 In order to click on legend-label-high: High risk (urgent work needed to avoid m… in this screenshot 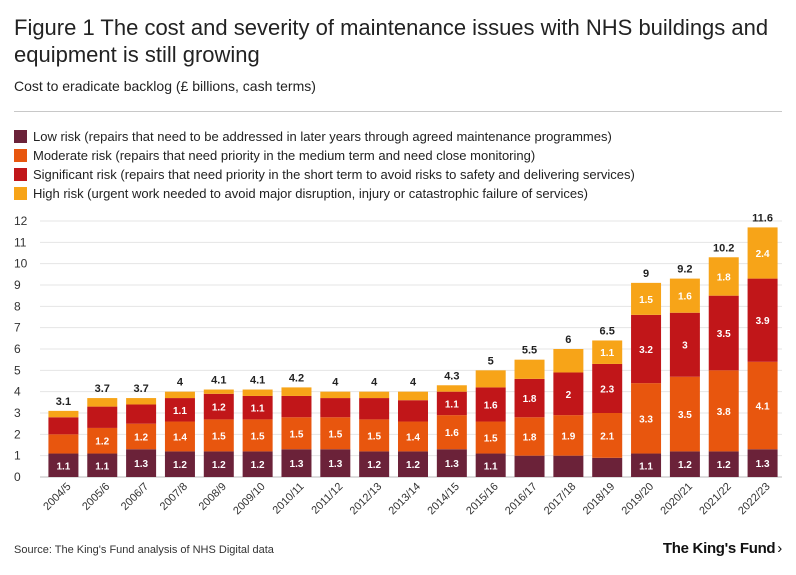, I will do `click(310, 193)`.